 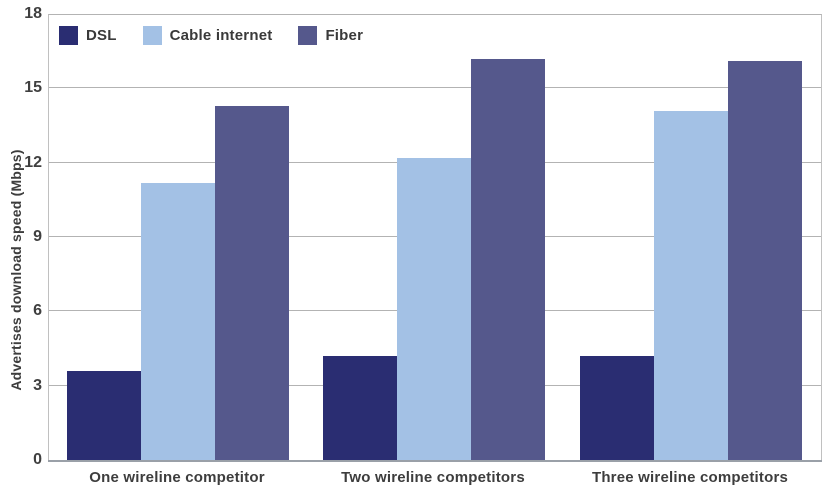 I want to click on y-tick-labels: 0 3 6 9 12 15 18, so click(x=21, y=247).